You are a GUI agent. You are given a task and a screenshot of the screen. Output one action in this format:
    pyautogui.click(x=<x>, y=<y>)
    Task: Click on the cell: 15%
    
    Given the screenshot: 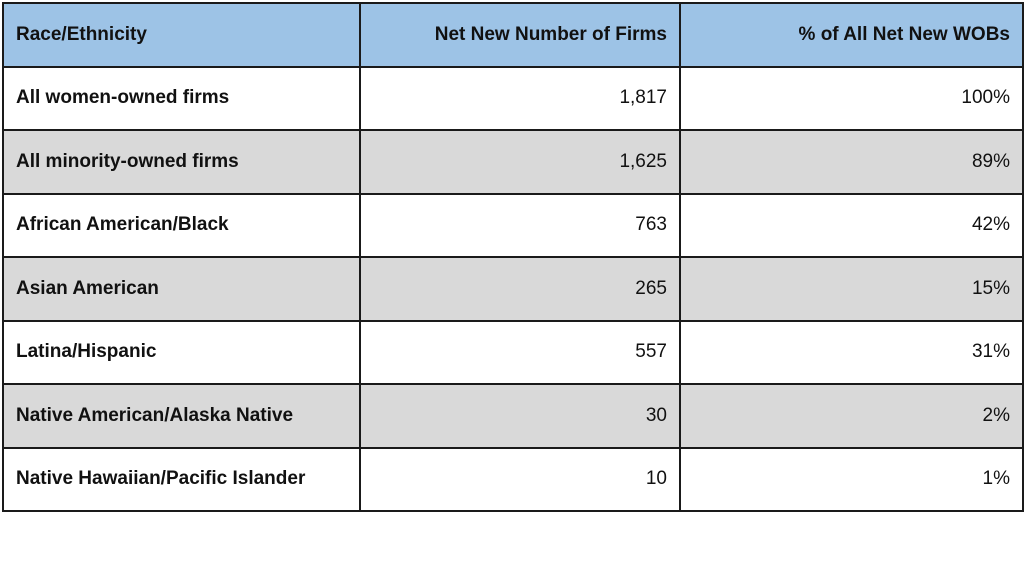 What is the action you would take?
    pyautogui.click(x=851, y=289)
    